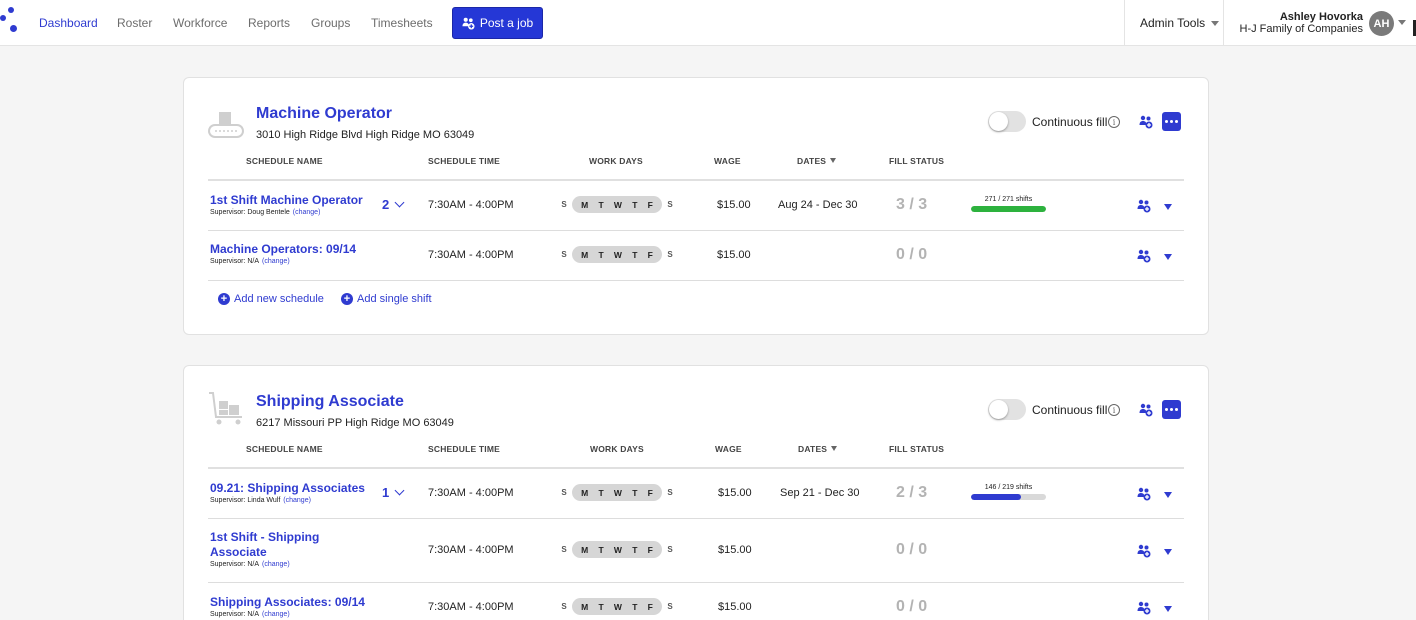 This screenshot has width=1416, height=620. Describe the element at coordinates (135, 23) in the screenshot. I see `nav-roster: Roster` at that location.